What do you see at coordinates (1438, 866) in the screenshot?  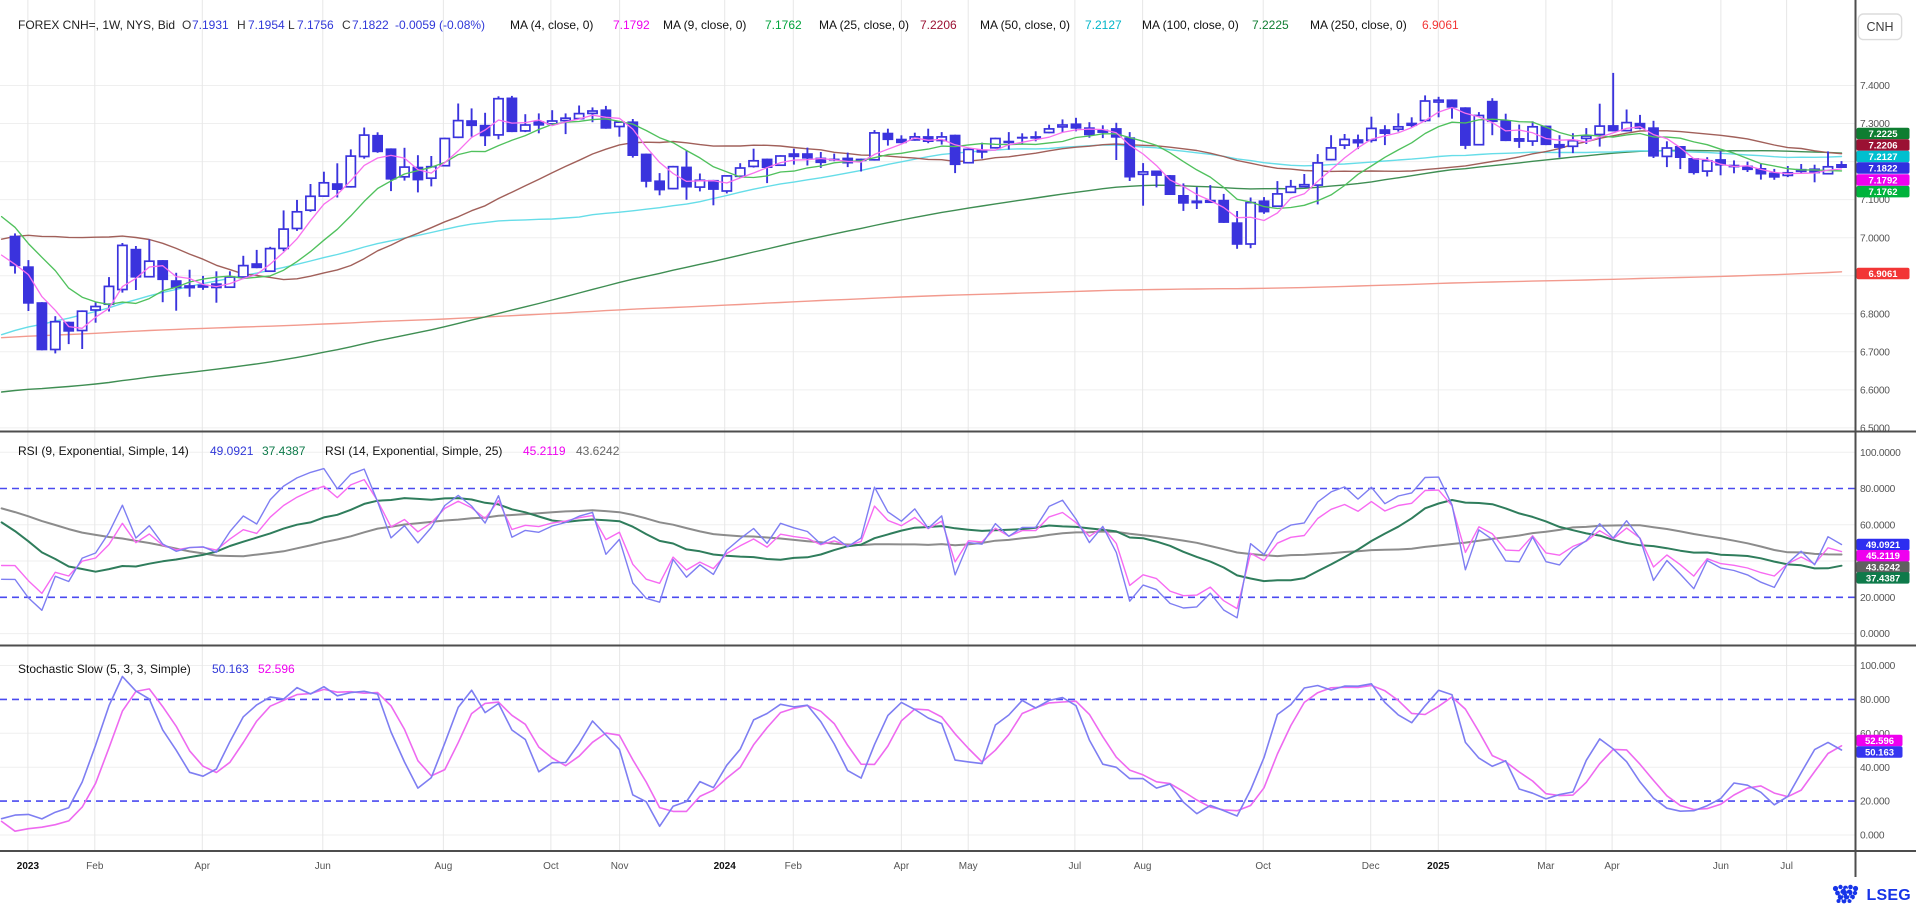 I see `svg-text: 2025` at bounding box center [1438, 866].